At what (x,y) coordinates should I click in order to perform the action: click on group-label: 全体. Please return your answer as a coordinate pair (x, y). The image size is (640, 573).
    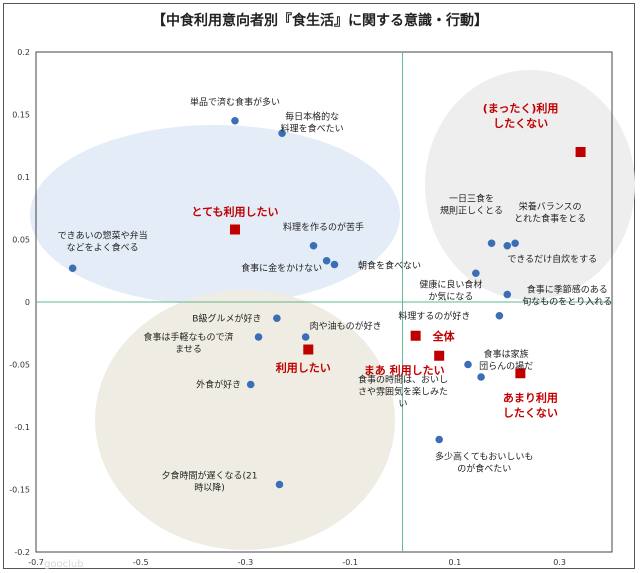
    Looking at the image, I should click on (444, 336).